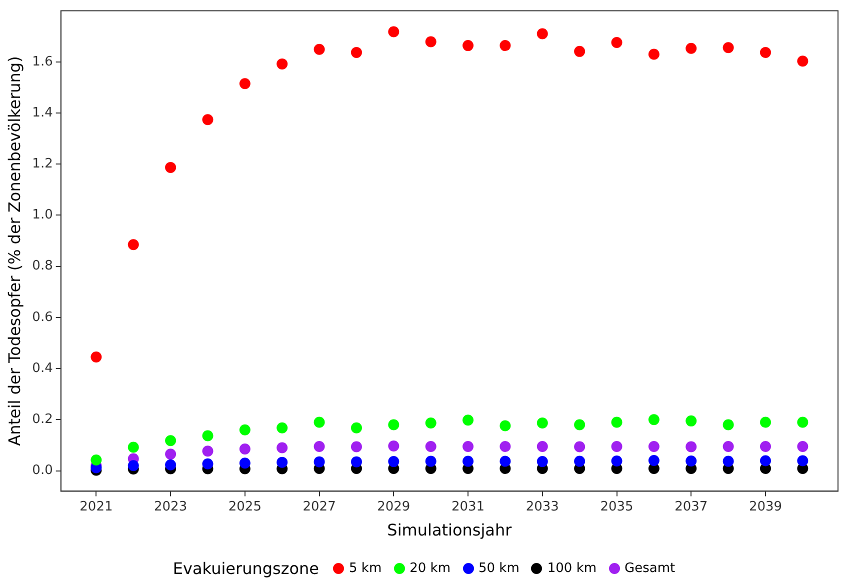 Image resolution: width=848 pixels, height=587 pixels. I want to click on legend-label: 100 km, so click(572, 568).